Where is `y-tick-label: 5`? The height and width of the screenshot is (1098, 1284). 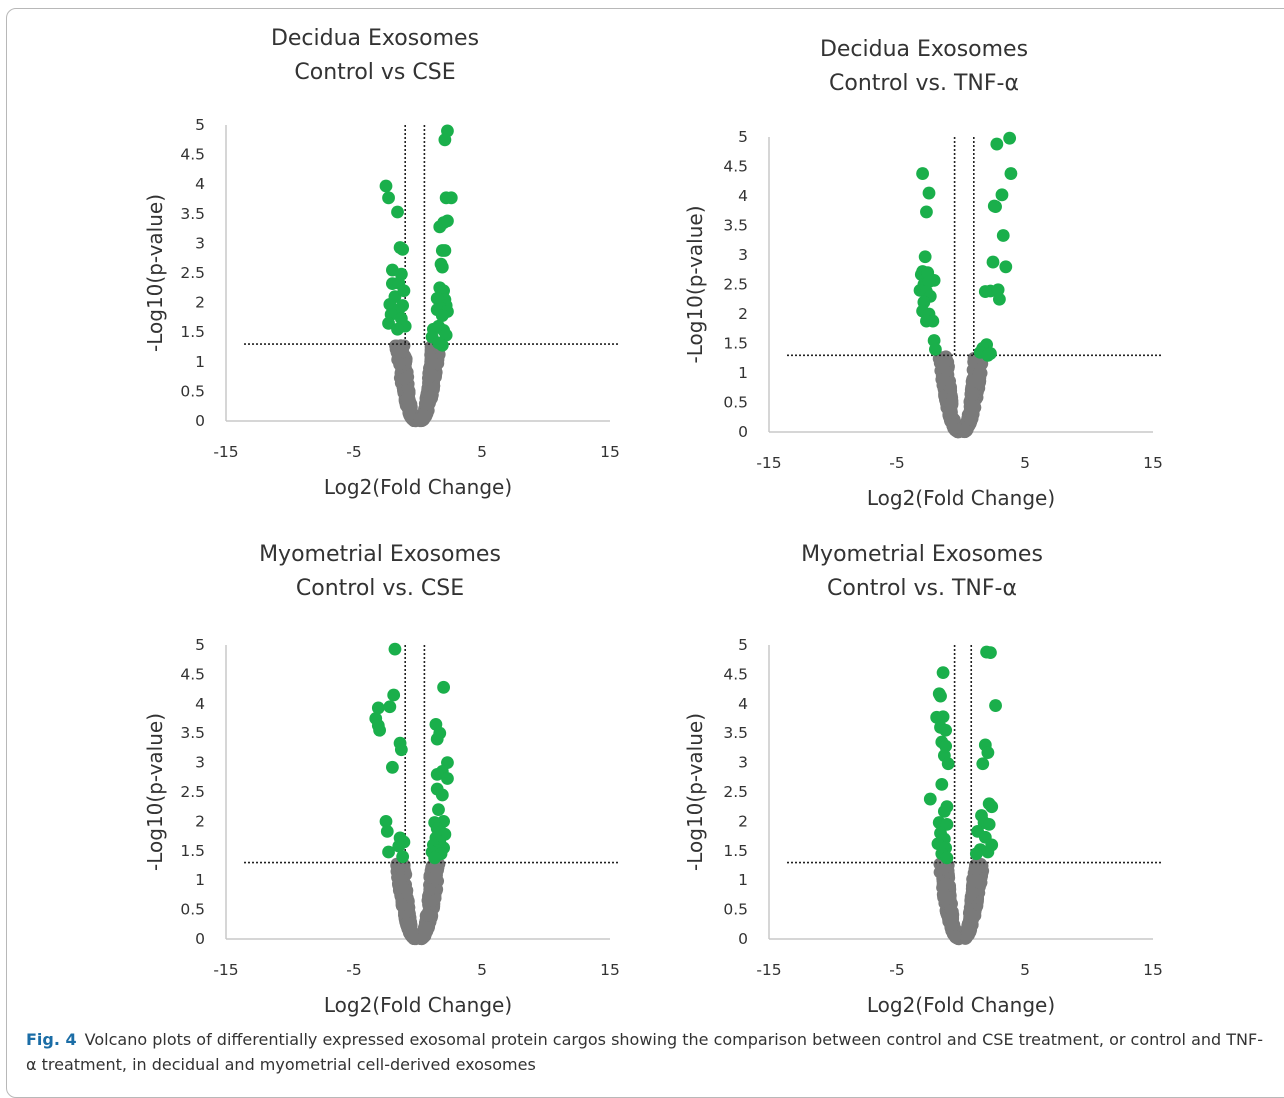 y-tick-label: 5 is located at coordinates (743, 645).